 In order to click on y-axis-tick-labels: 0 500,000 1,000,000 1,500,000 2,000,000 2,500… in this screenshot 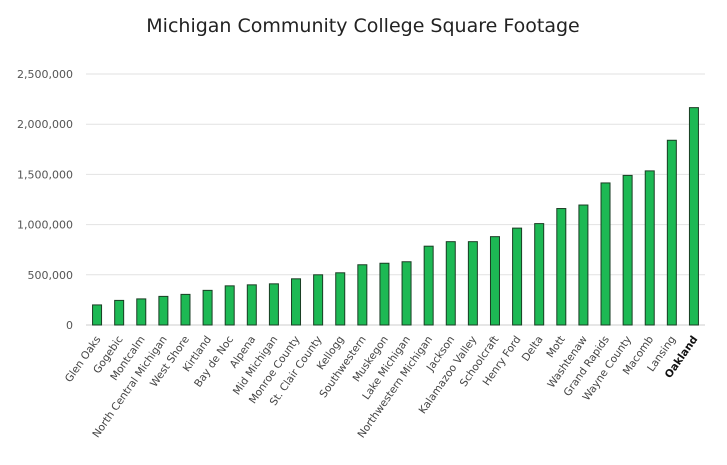, I will do `click(45, 200)`.